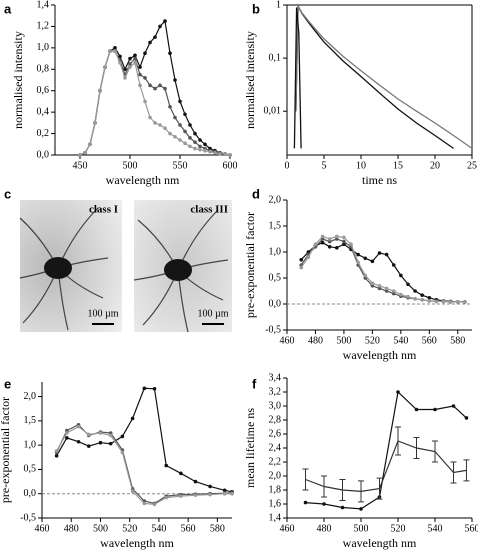 The image size is (478, 554). What do you see at coordinates (379, 180) in the screenshot?
I see `x-axis-label: time ns` at bounding box center [379, 180].